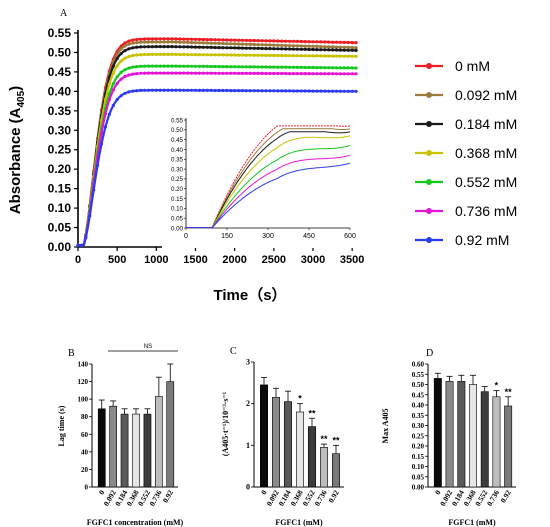  Describe the element at coordinates (85, 435) in the screenshot. I see `ytick-label: 60` at that location.